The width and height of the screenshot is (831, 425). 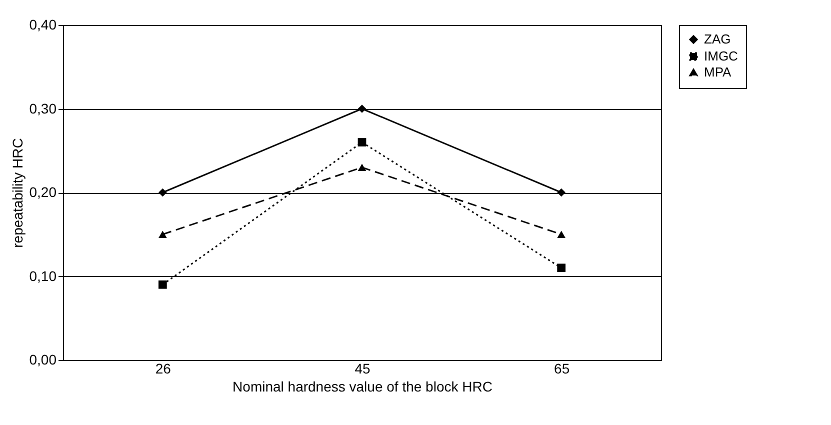 I want to click on legend-label: IMGC, so click(x=721, y=56).